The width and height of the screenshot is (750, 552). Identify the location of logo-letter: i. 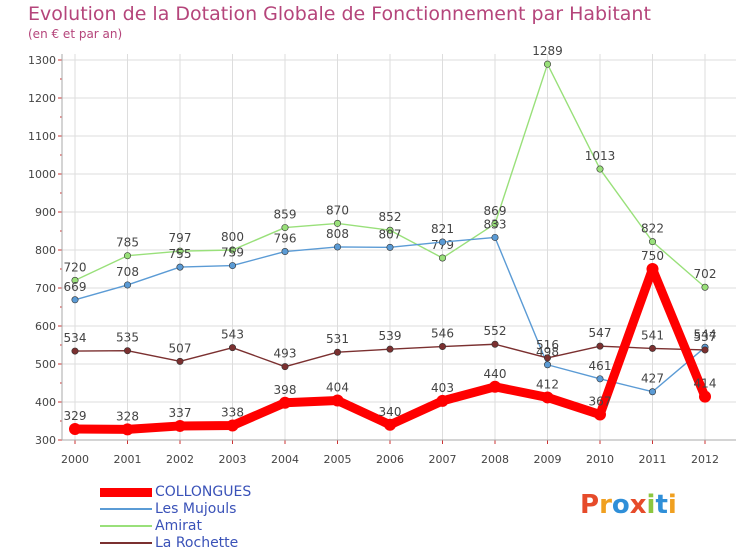
(672, 505).